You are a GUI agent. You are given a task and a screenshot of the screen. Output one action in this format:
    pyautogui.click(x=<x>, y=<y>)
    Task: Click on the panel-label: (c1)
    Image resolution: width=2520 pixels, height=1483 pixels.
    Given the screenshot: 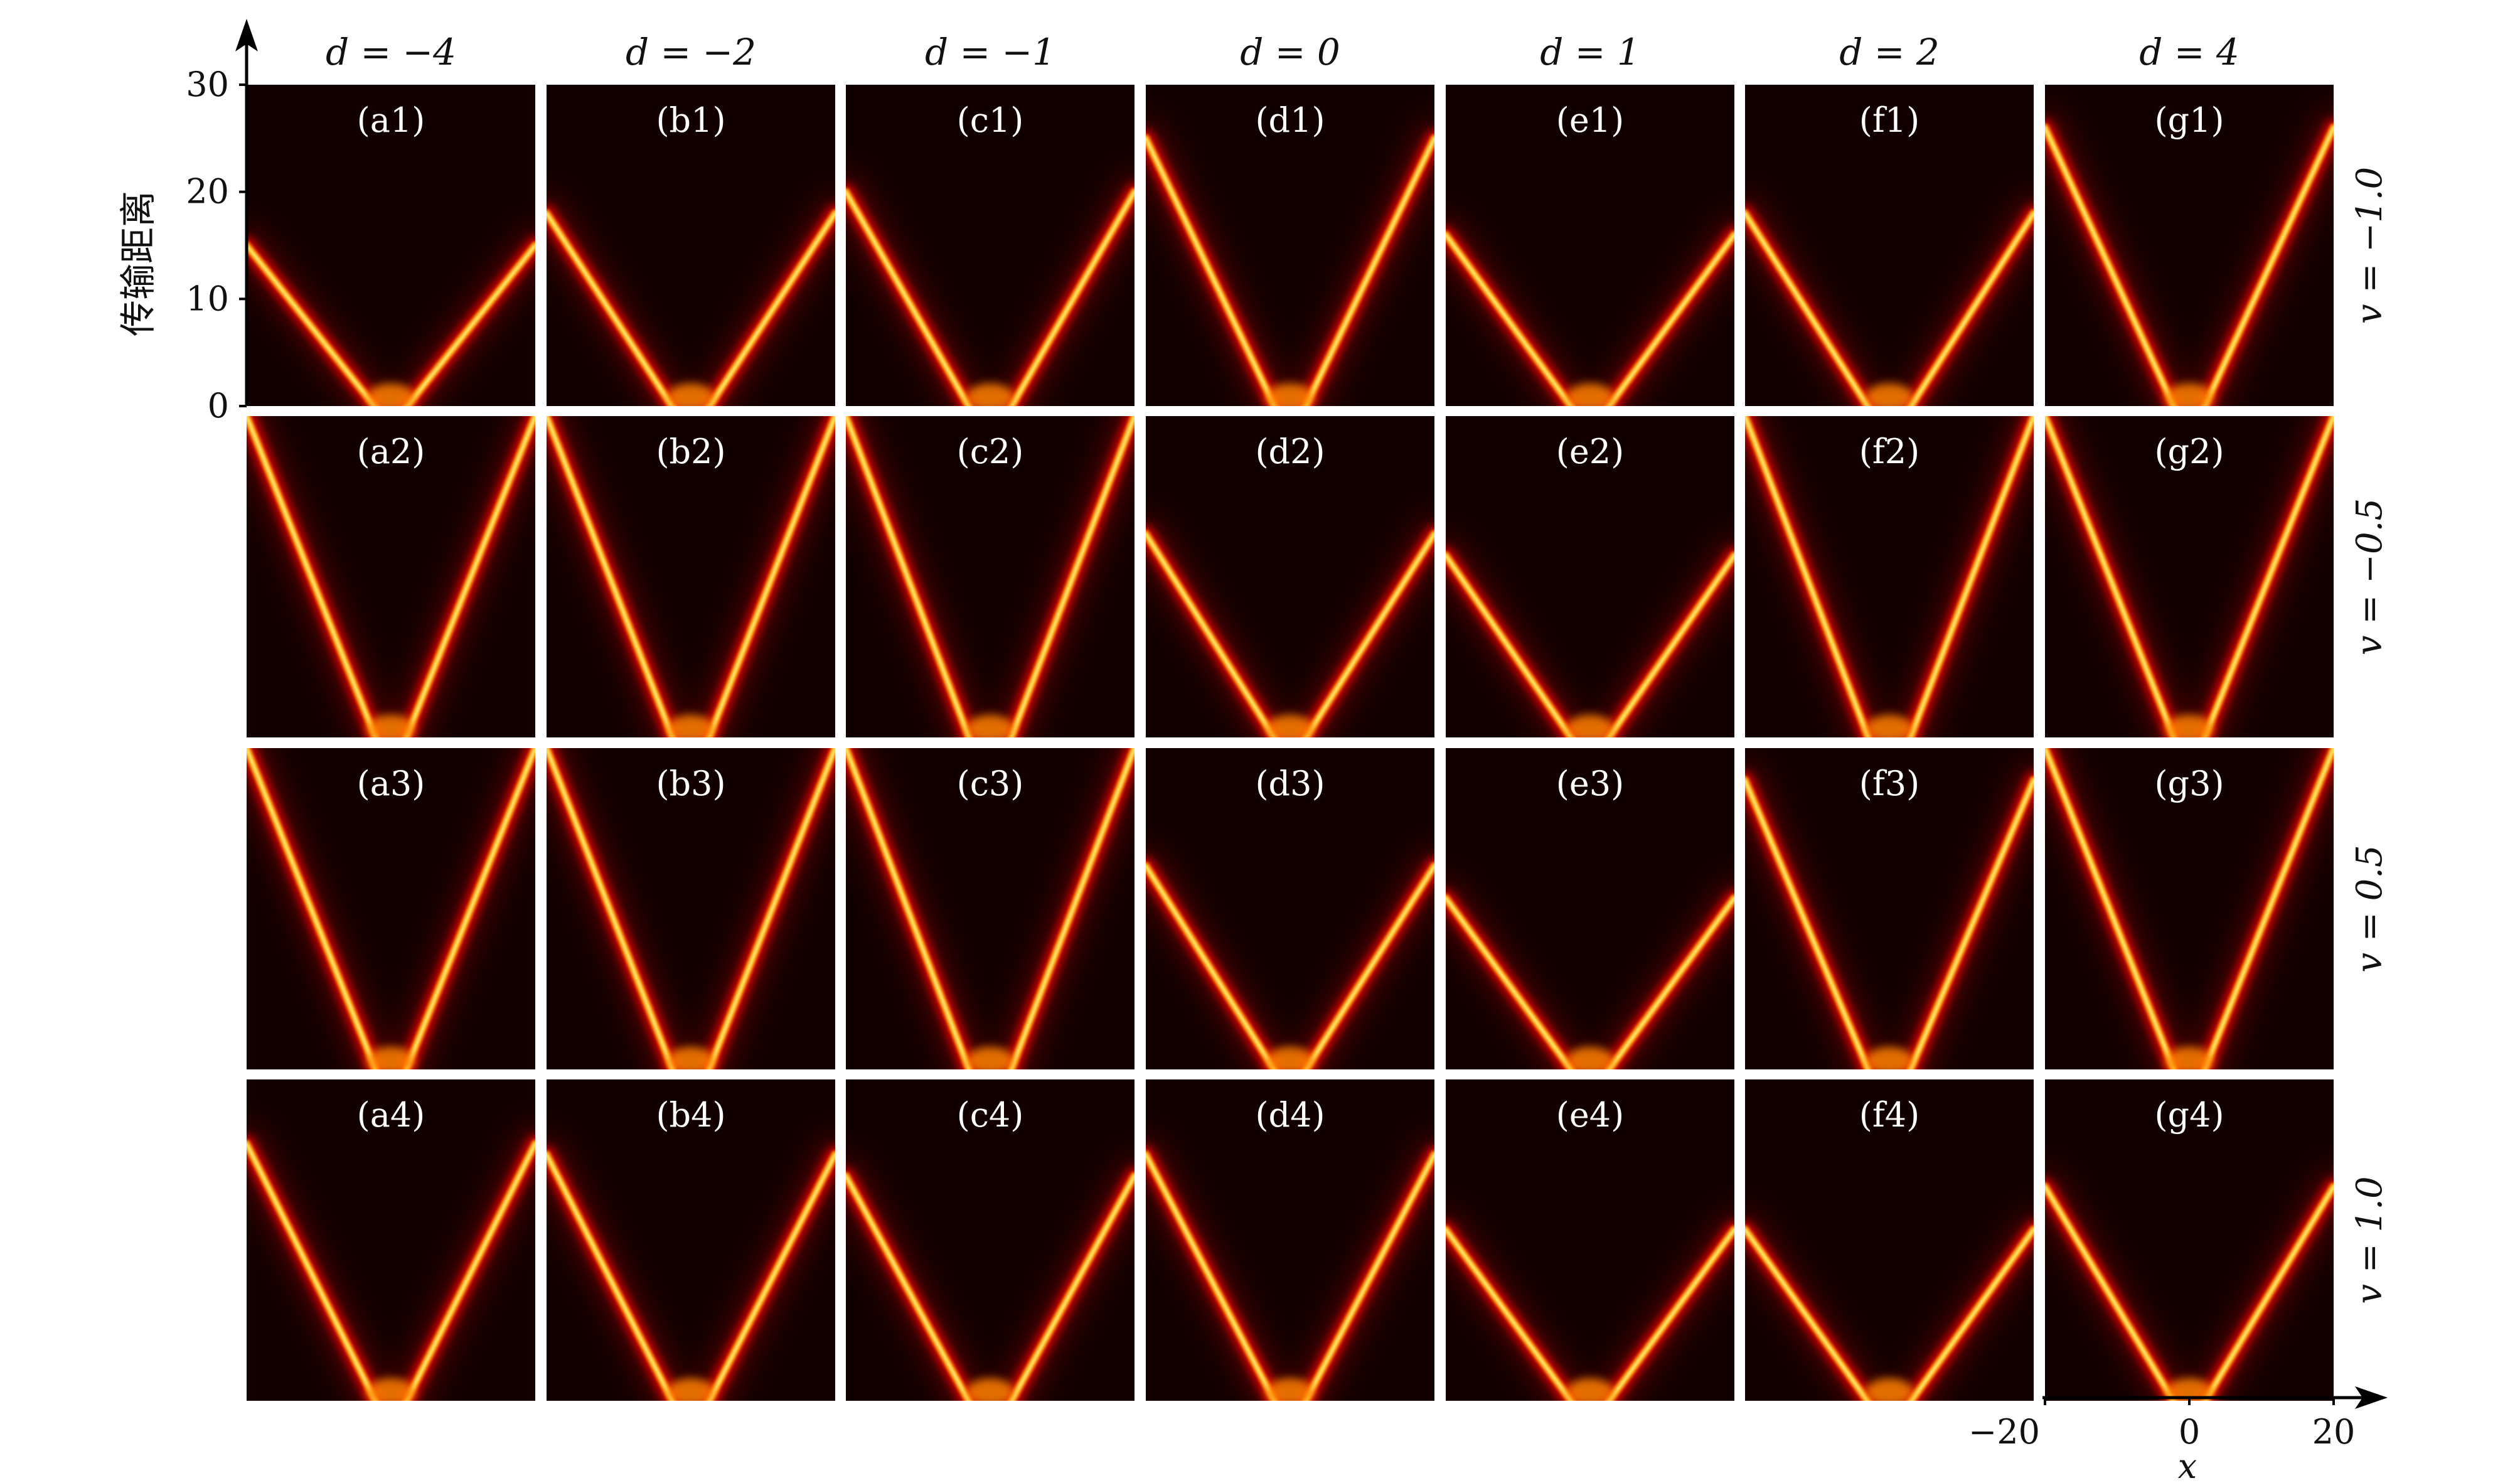 What is the action you would take?
    pyautogui.click(x=990, y=120)
    